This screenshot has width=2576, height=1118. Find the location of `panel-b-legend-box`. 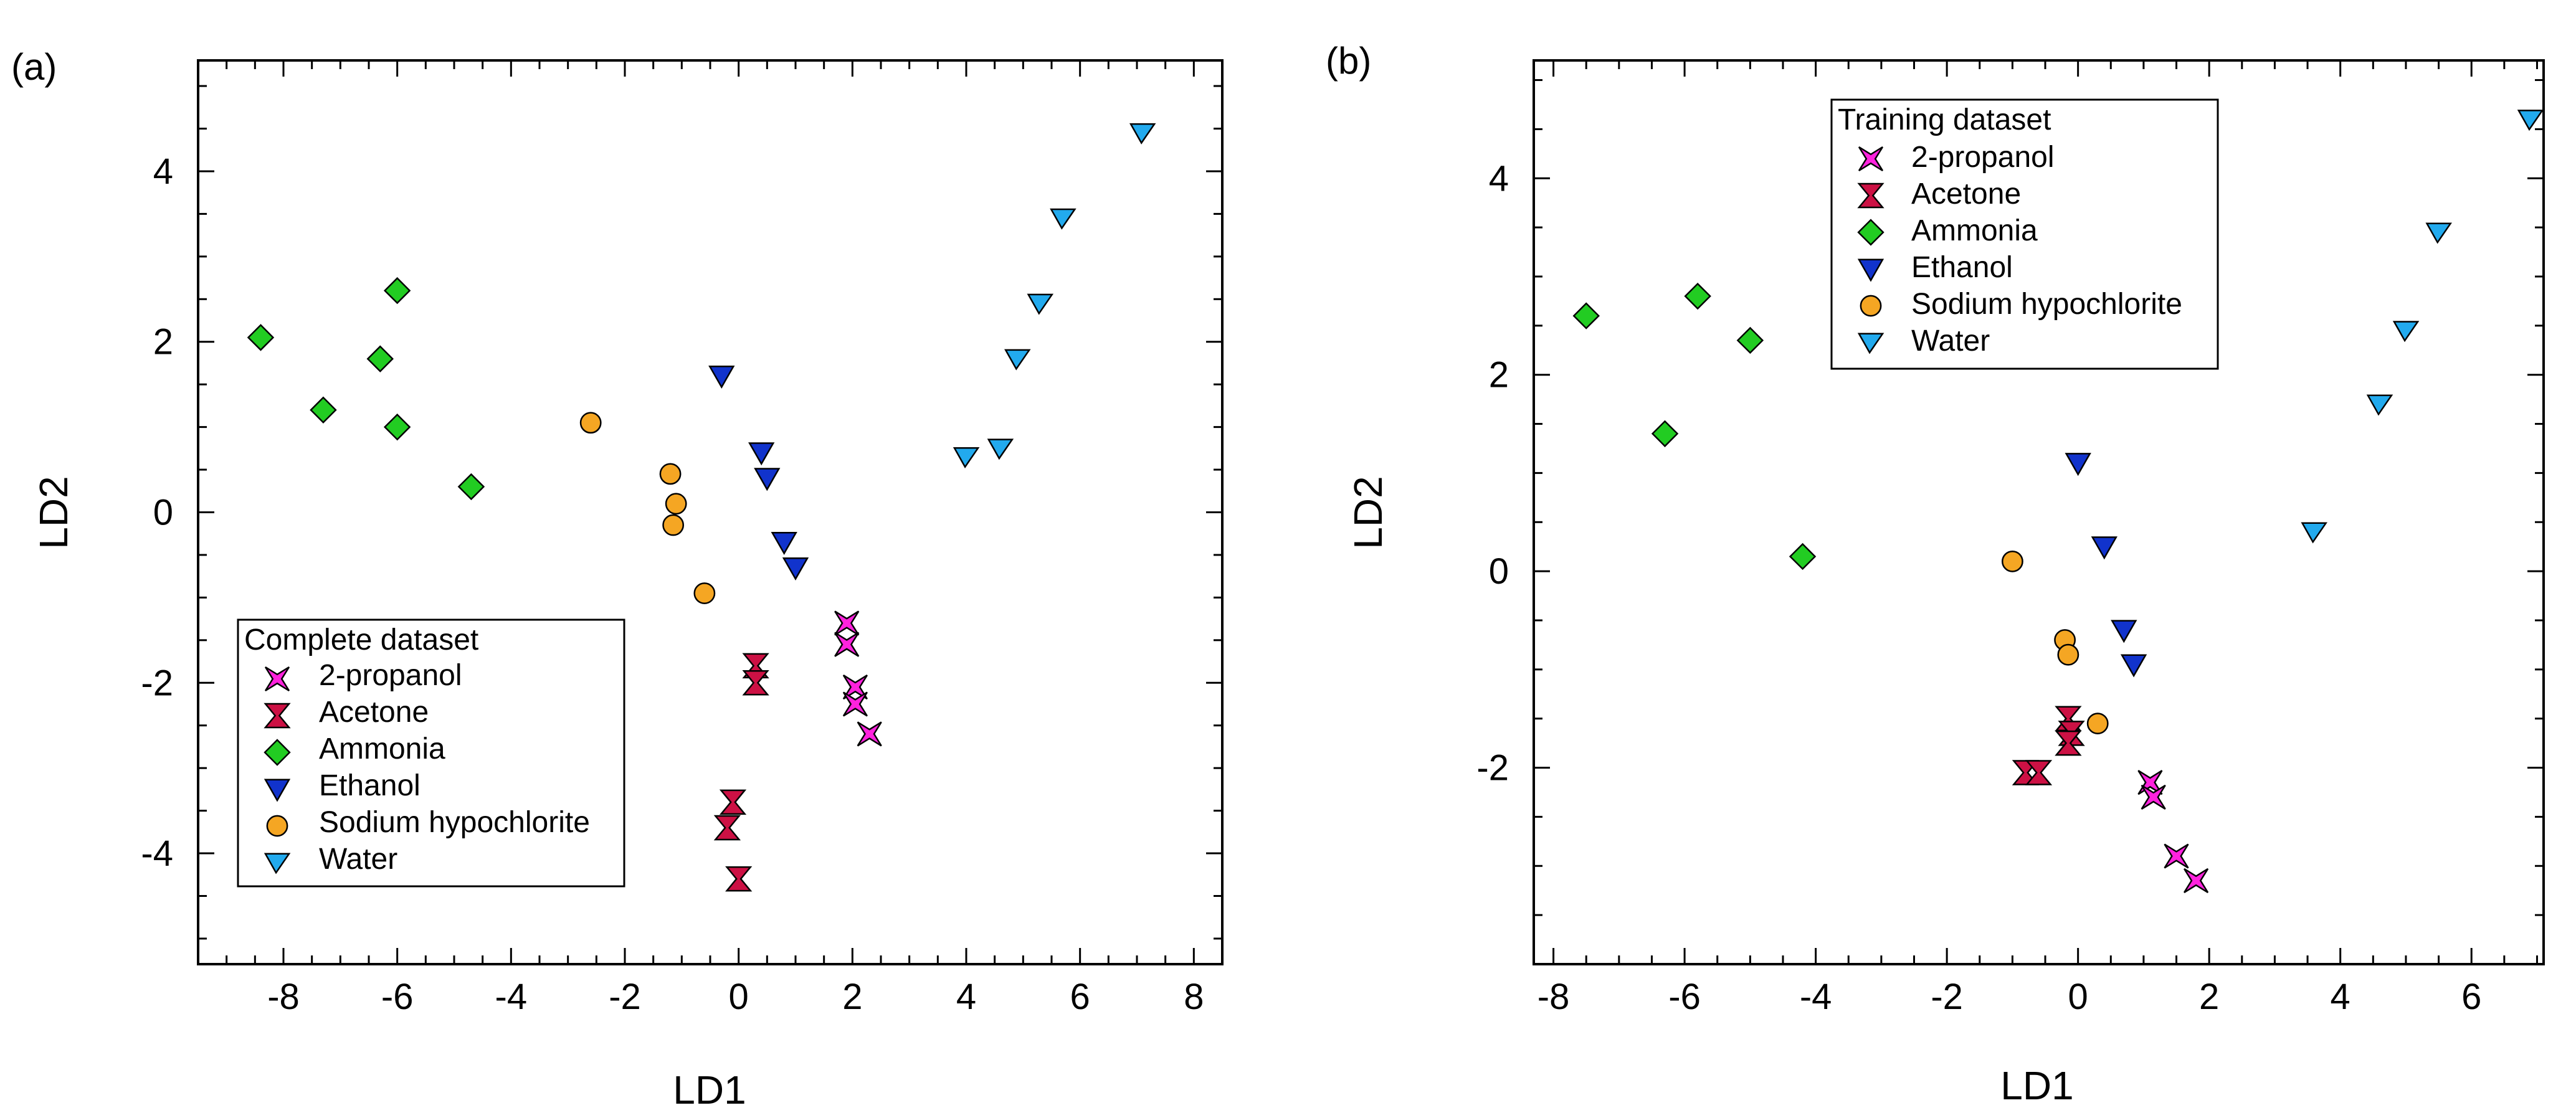

panel-b-legend-box is located at coordinates (2024, 234).